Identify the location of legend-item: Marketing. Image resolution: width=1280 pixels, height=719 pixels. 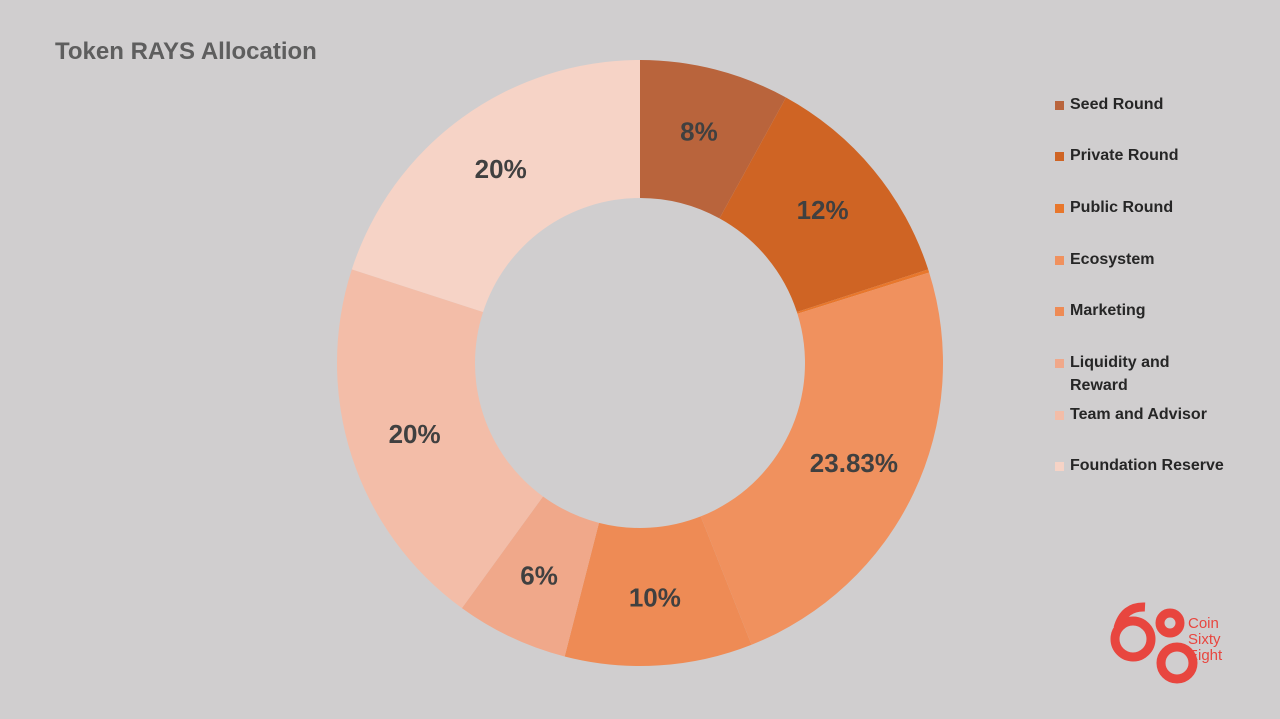
(1142, 310).